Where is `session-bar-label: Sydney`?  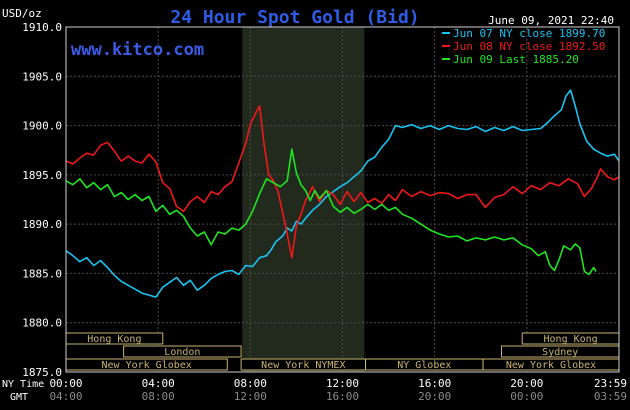
session-bar-label: Sydney is located at coordinates (560, 352).